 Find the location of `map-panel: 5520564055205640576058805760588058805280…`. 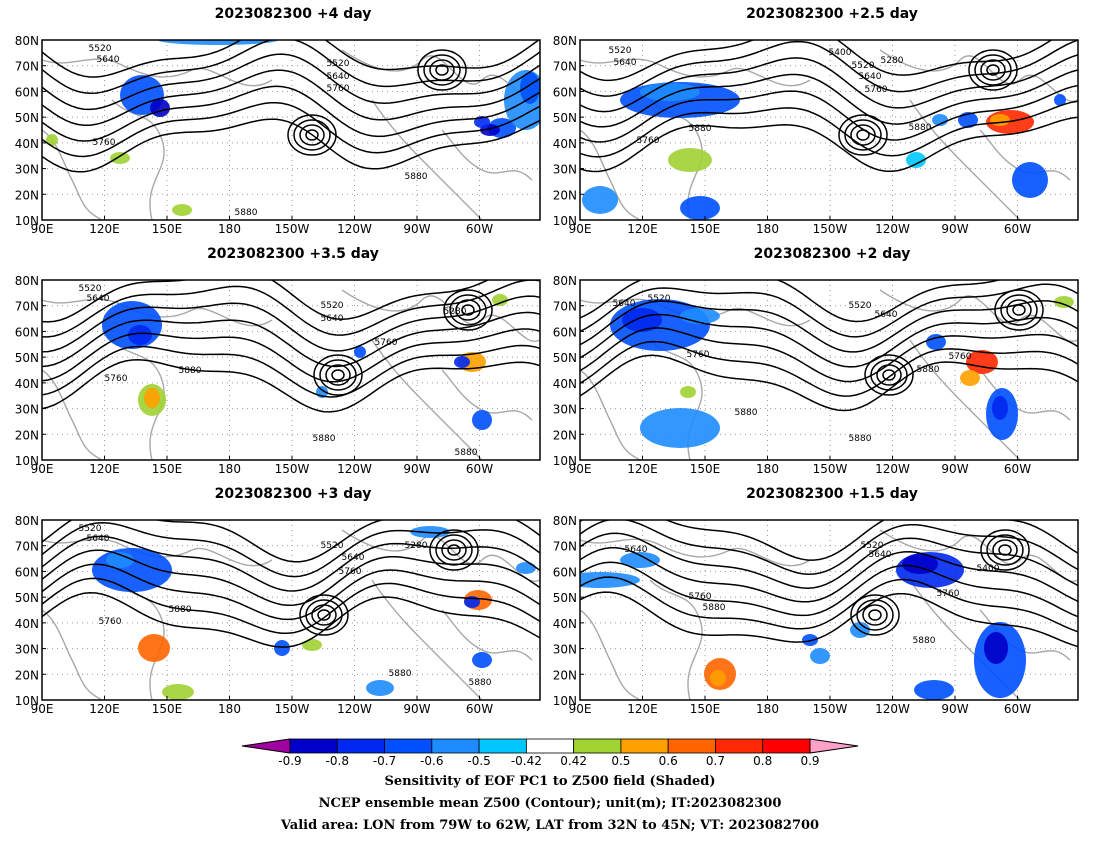

map-panel: 5520564055205640576058805760588058805280… is located at coordinates (278, 375).